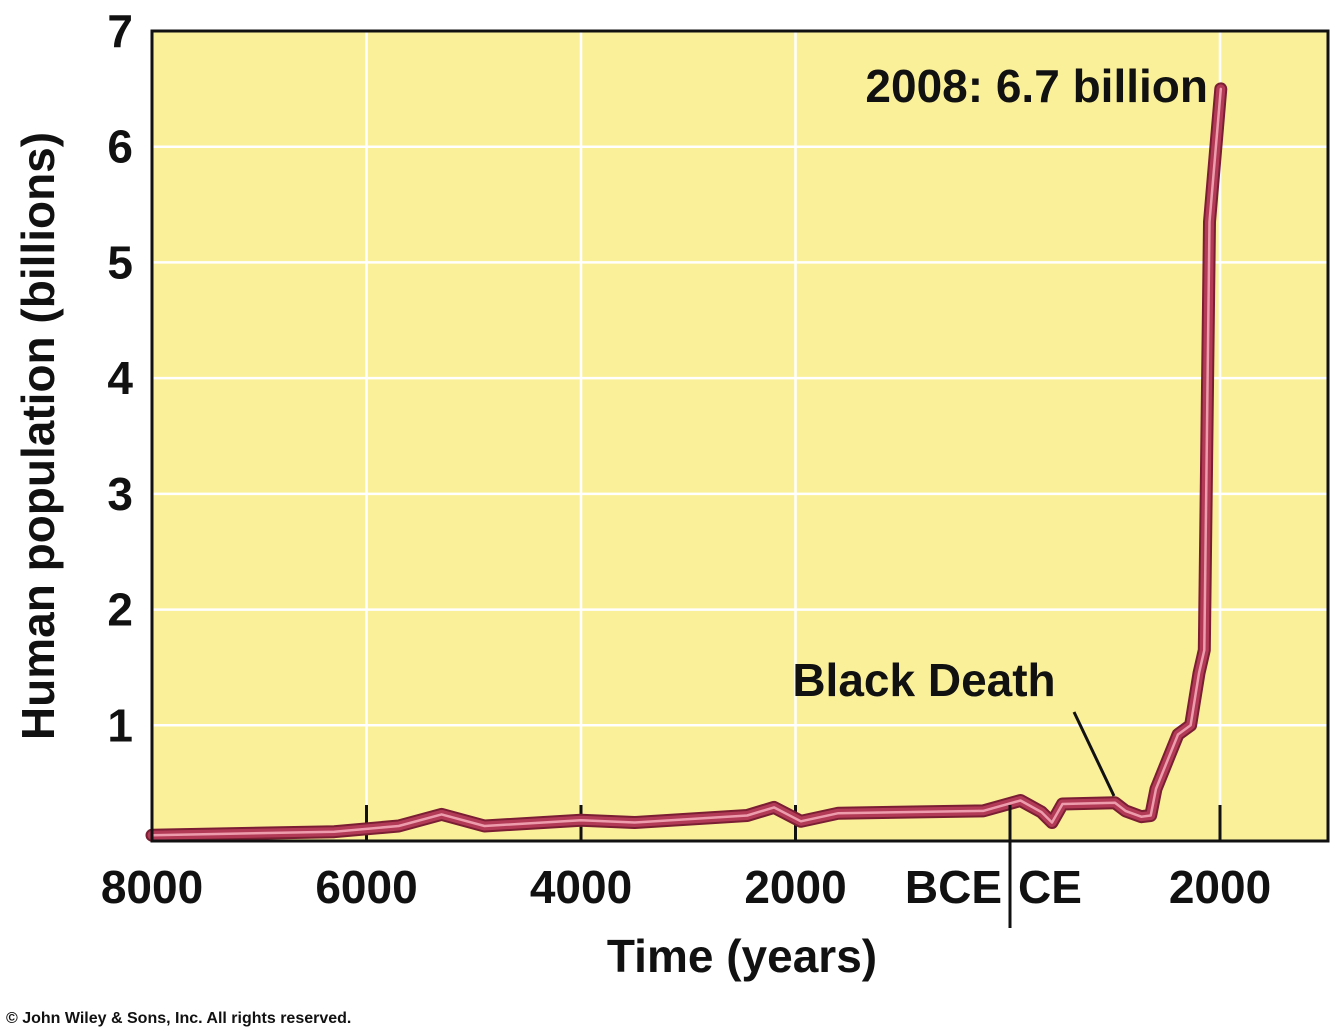  I want to click on y-tick-label: 7, so click(120, 31).